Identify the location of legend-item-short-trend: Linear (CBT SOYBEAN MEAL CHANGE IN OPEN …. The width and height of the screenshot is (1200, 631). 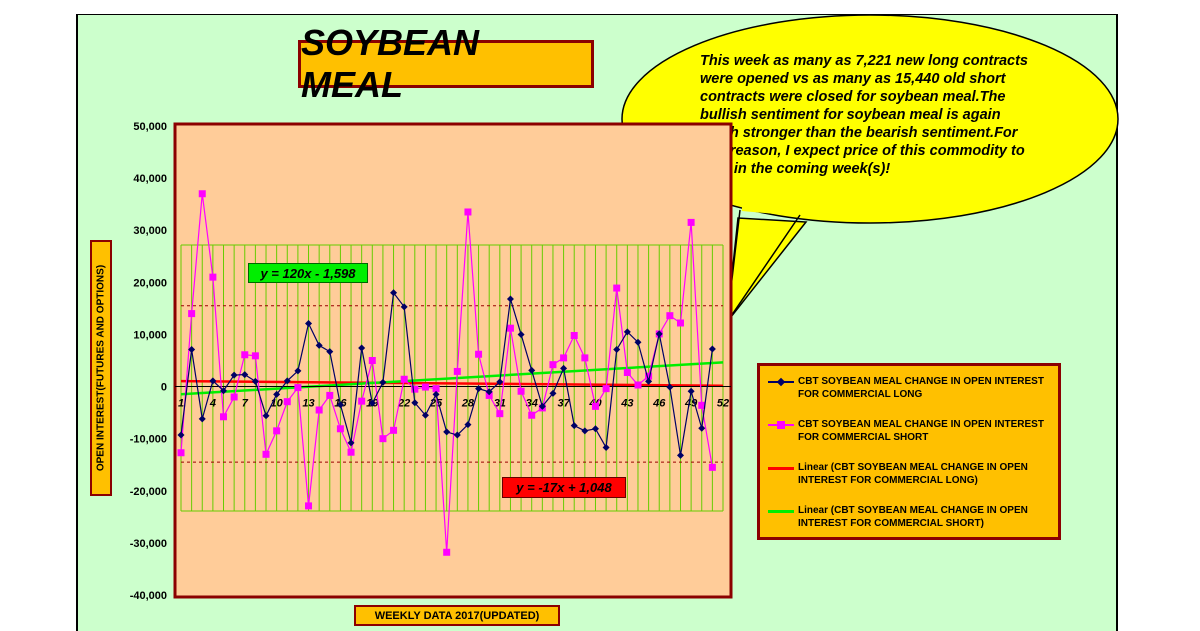
(910, 521).